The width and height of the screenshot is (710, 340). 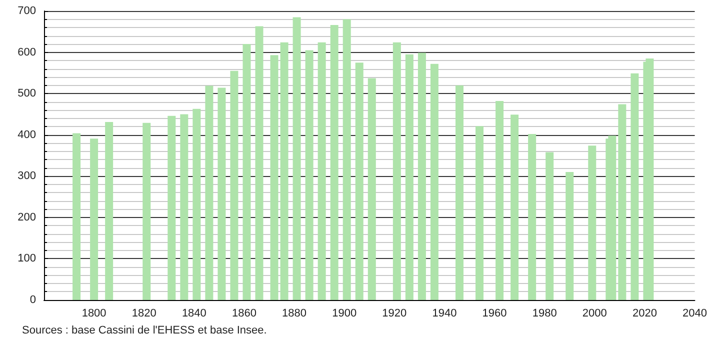 What do you see at coordinates (94, 314) in the screenshot?
I see `x-tick-label: 1800` at bounding box center [94, 314].